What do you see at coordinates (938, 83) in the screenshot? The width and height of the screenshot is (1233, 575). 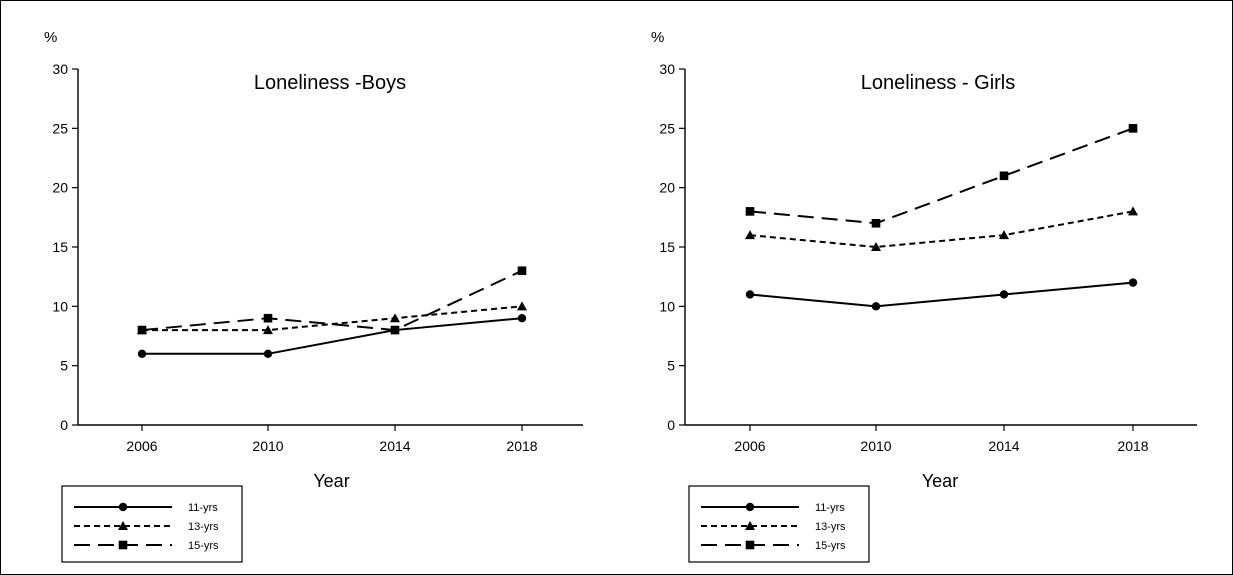 I see `chart-title: Loneliness - Girls` at bounding box center [938, 83].